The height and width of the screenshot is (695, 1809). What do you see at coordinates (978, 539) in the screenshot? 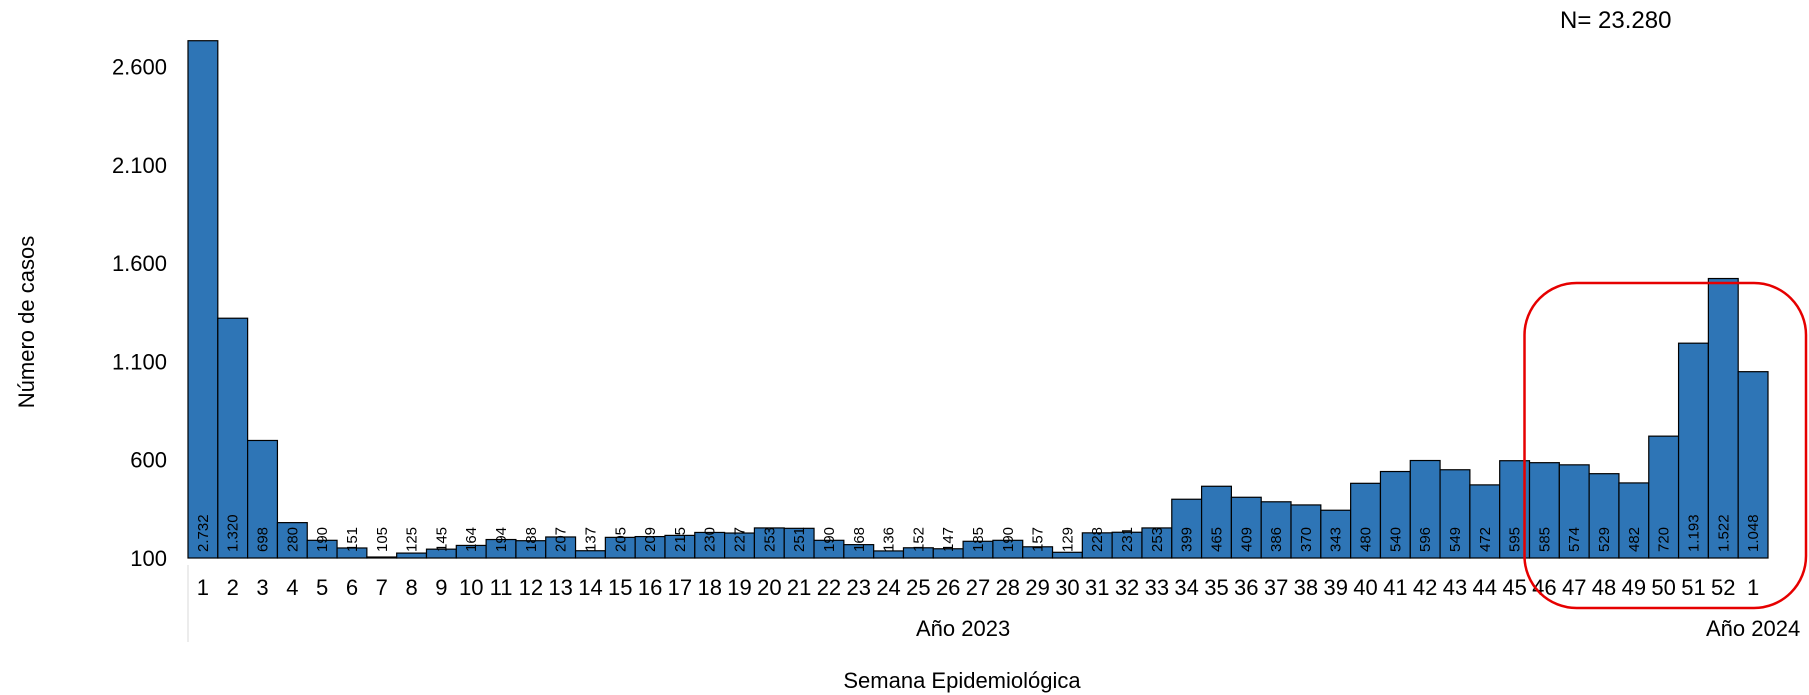
I see `data-label: 185` at bounding box center [978, 539].